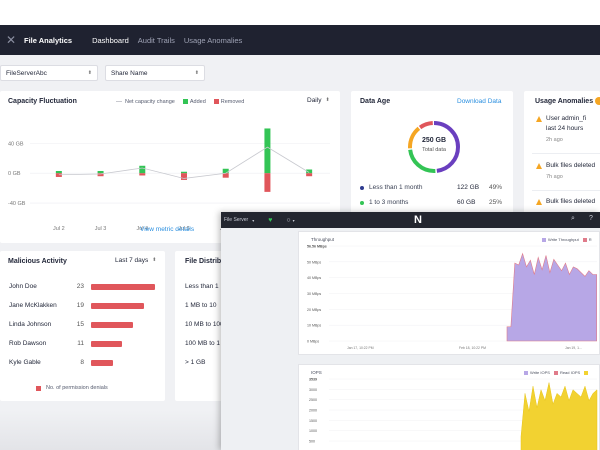 This screenshot has height=450, width=600. What do you see at coordinates (567, 239) in the screenshot?
I see `throughput-legend: Write Throughput R` at bounding box center [567, 239].